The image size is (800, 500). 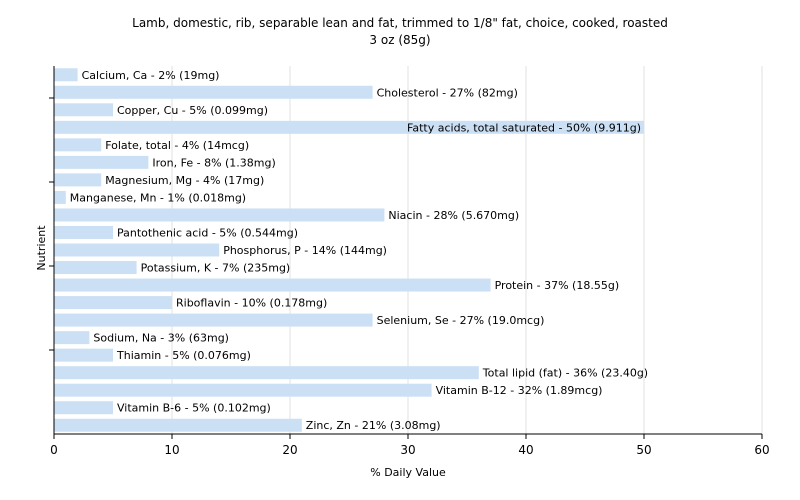 I want to click on x-tick-label: 30, so click(x=407, y=450).